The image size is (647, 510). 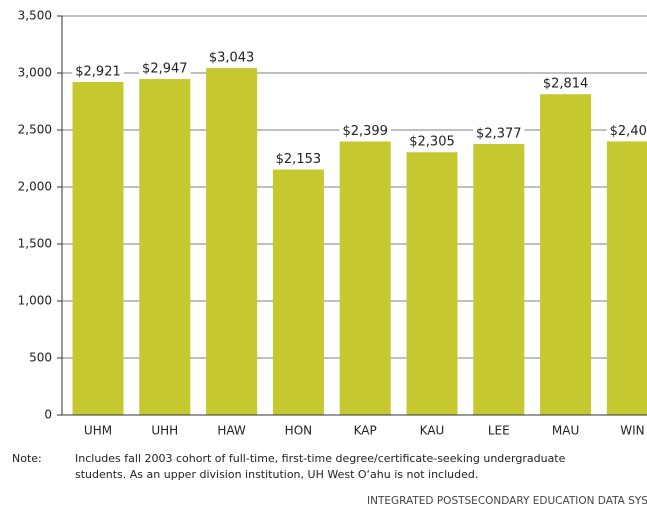 I want to click on x-tick-label: UHM, so click(x=98, y=431).